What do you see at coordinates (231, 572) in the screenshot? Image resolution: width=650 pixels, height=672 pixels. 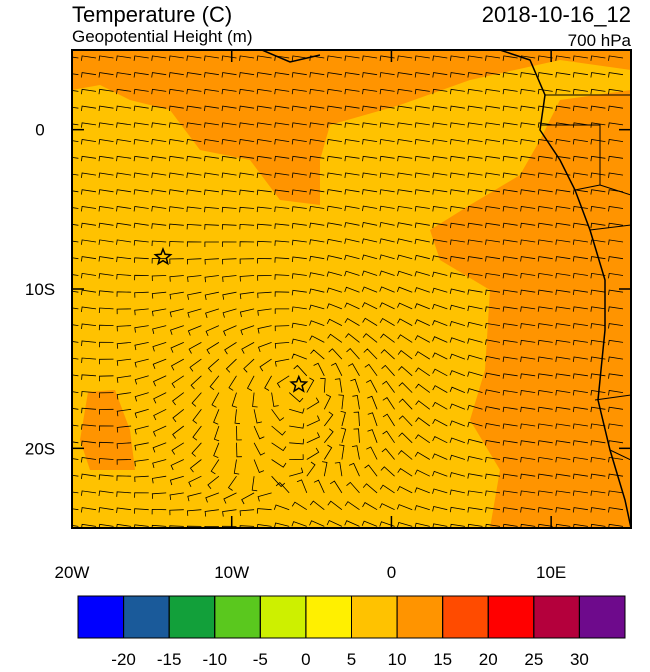 I see `x-tick-label: 10W` at bounding box center [231, 572].